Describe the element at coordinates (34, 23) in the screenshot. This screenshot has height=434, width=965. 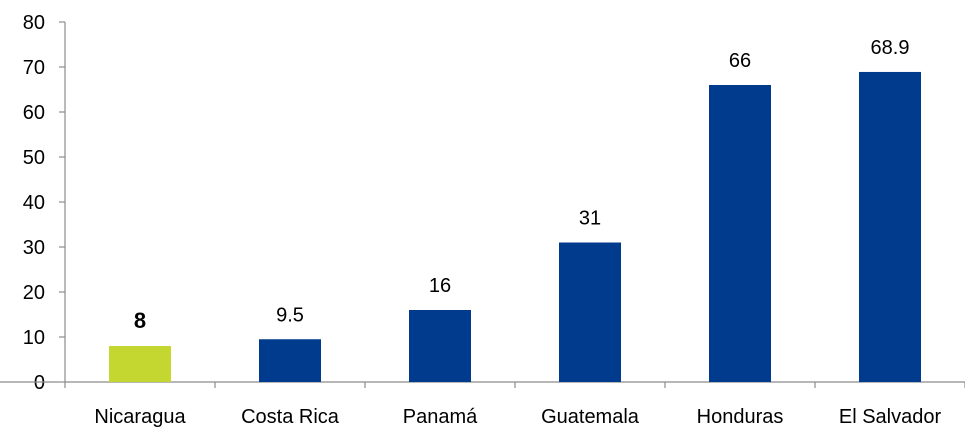
I see `y-tick-label: 80` at that location.